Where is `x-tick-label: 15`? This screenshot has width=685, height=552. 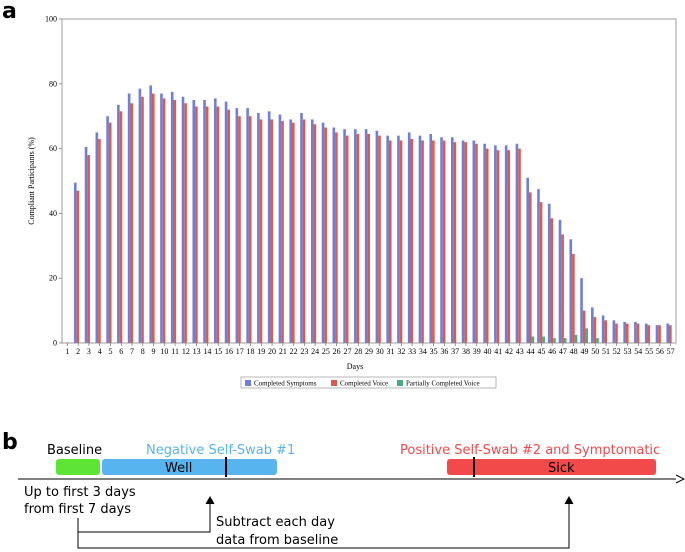 x-tick-label: 15 is located at coordinates (218, 351).